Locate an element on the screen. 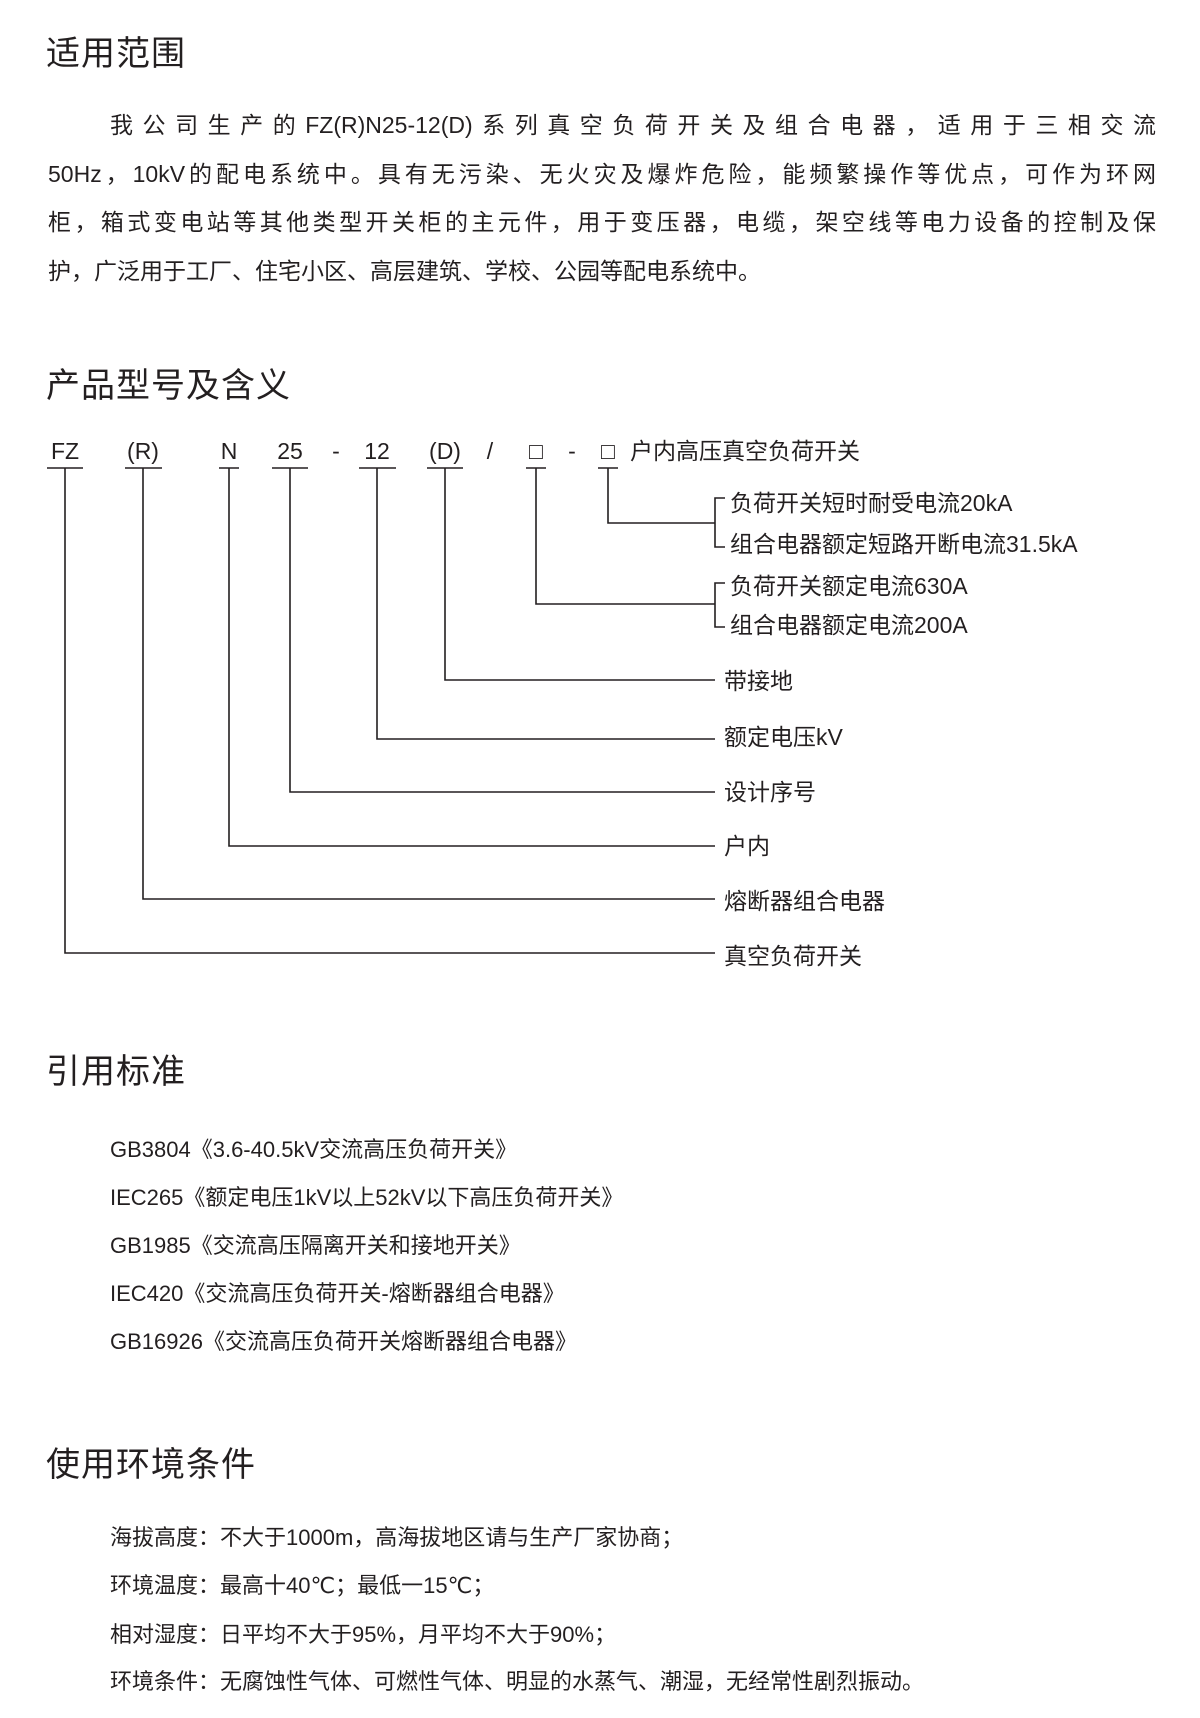  leader-r is located at coordinates (428, 684).